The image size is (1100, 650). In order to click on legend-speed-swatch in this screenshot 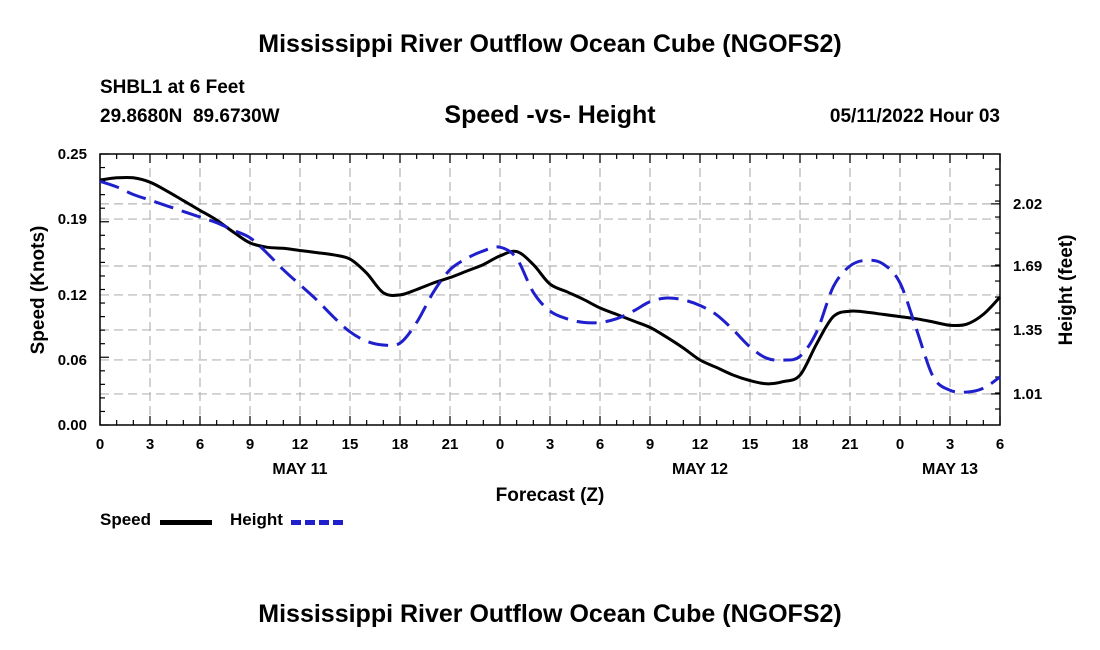, I will do `click(186, 522)`.